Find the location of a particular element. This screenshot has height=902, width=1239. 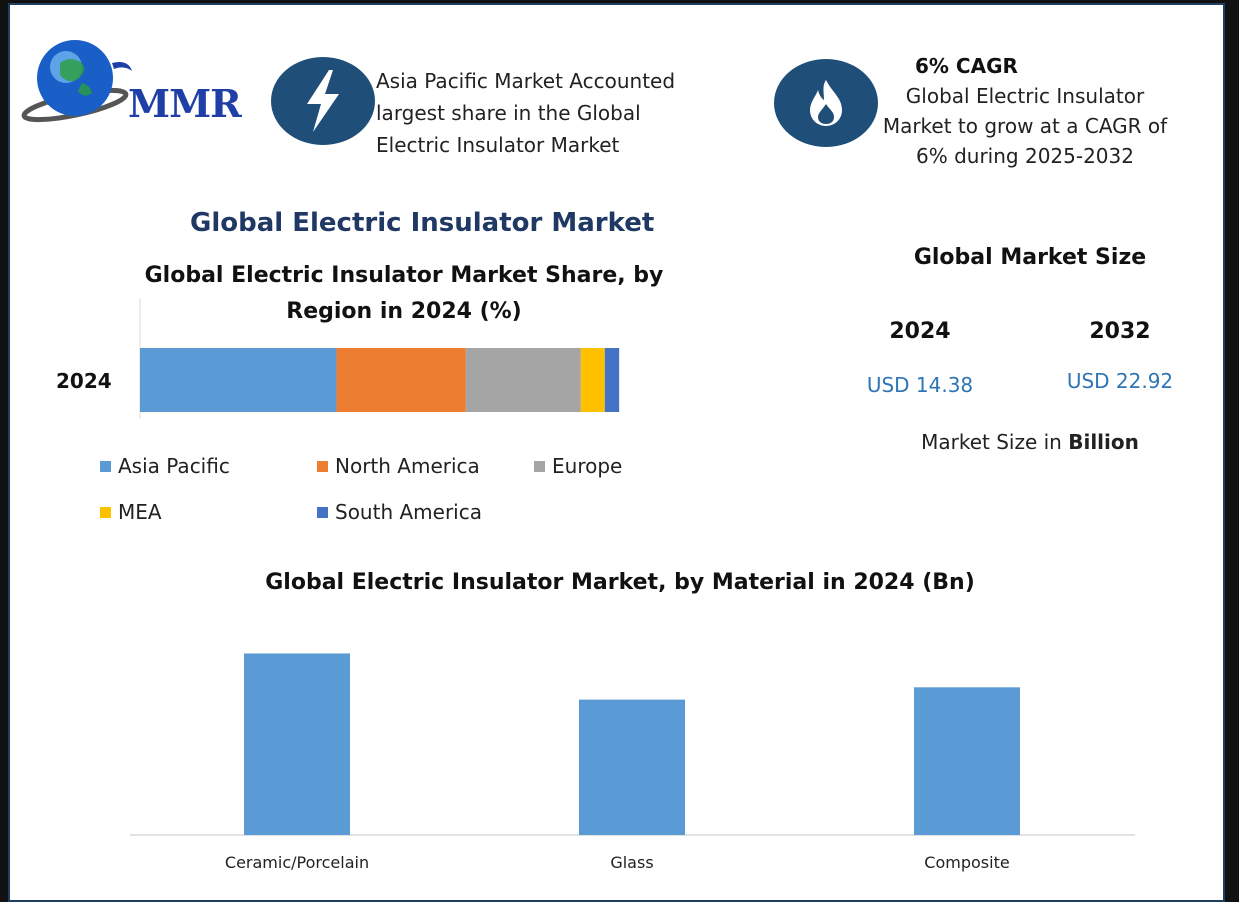

legend-label: Europe is located at coordinates (587, 466).